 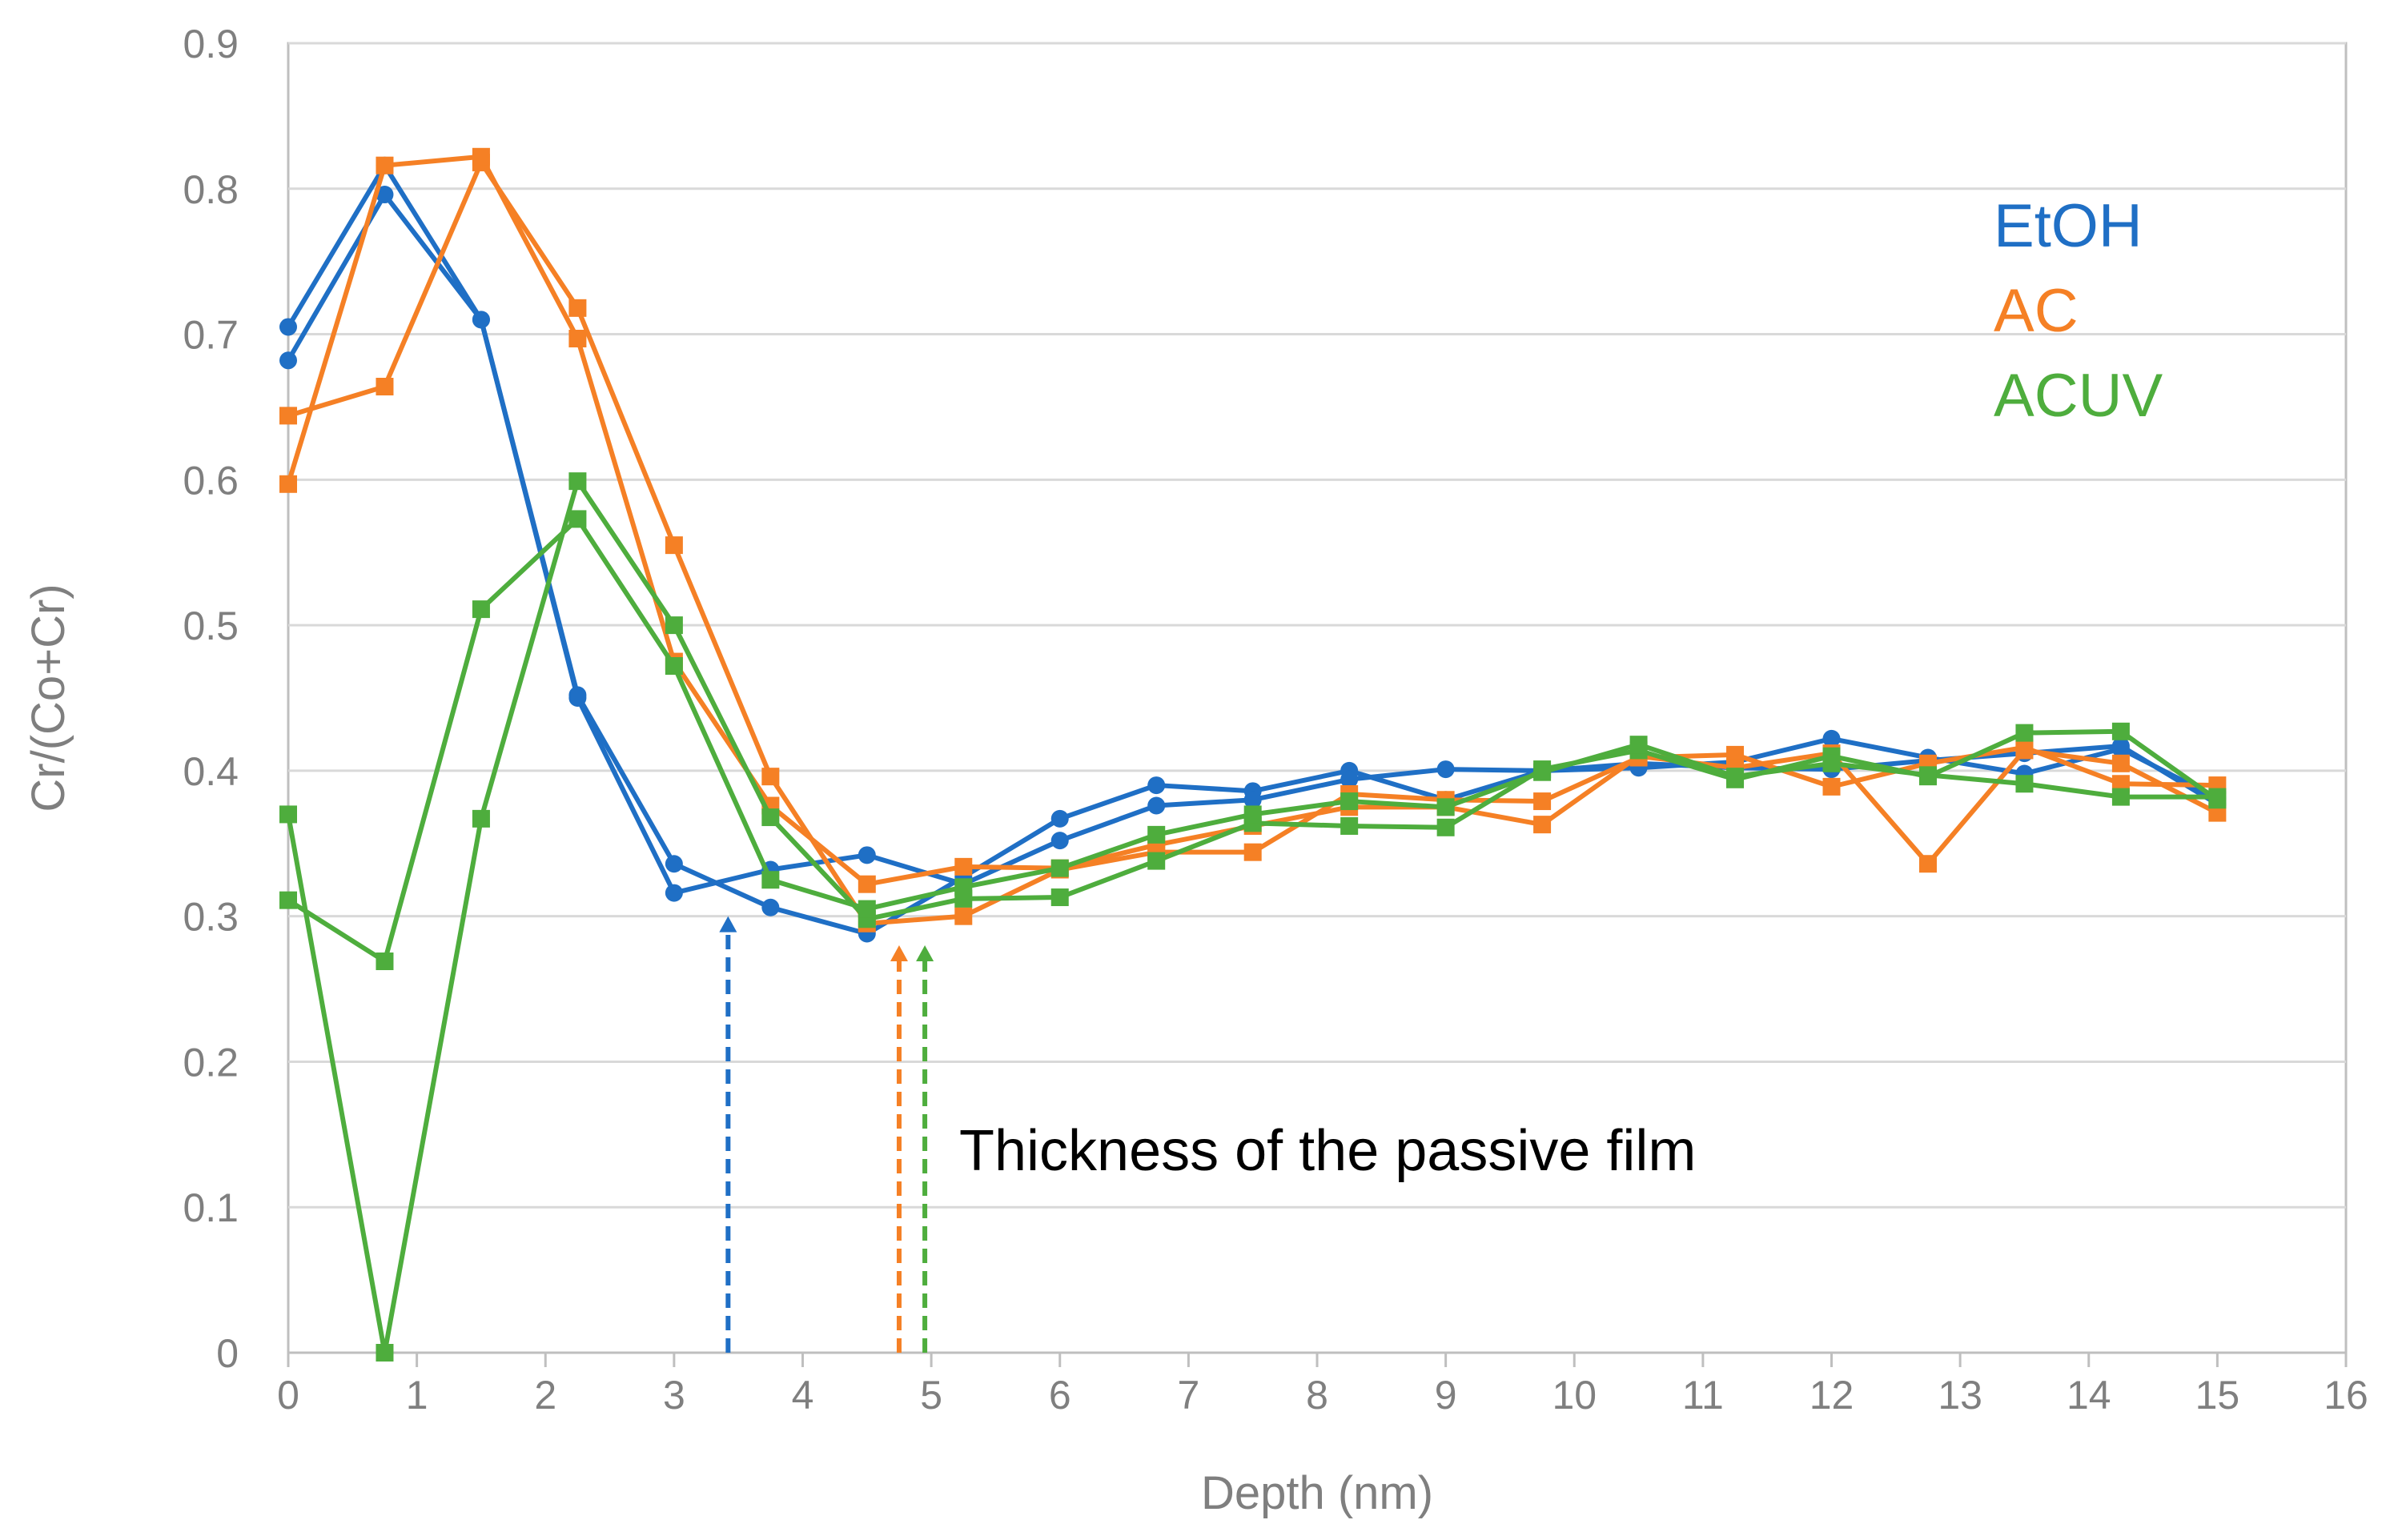 What do you see at coordinates (211, 917) in the screenshot?
I see `y-tick-label: 0.3` at bounding box center [211, 917].